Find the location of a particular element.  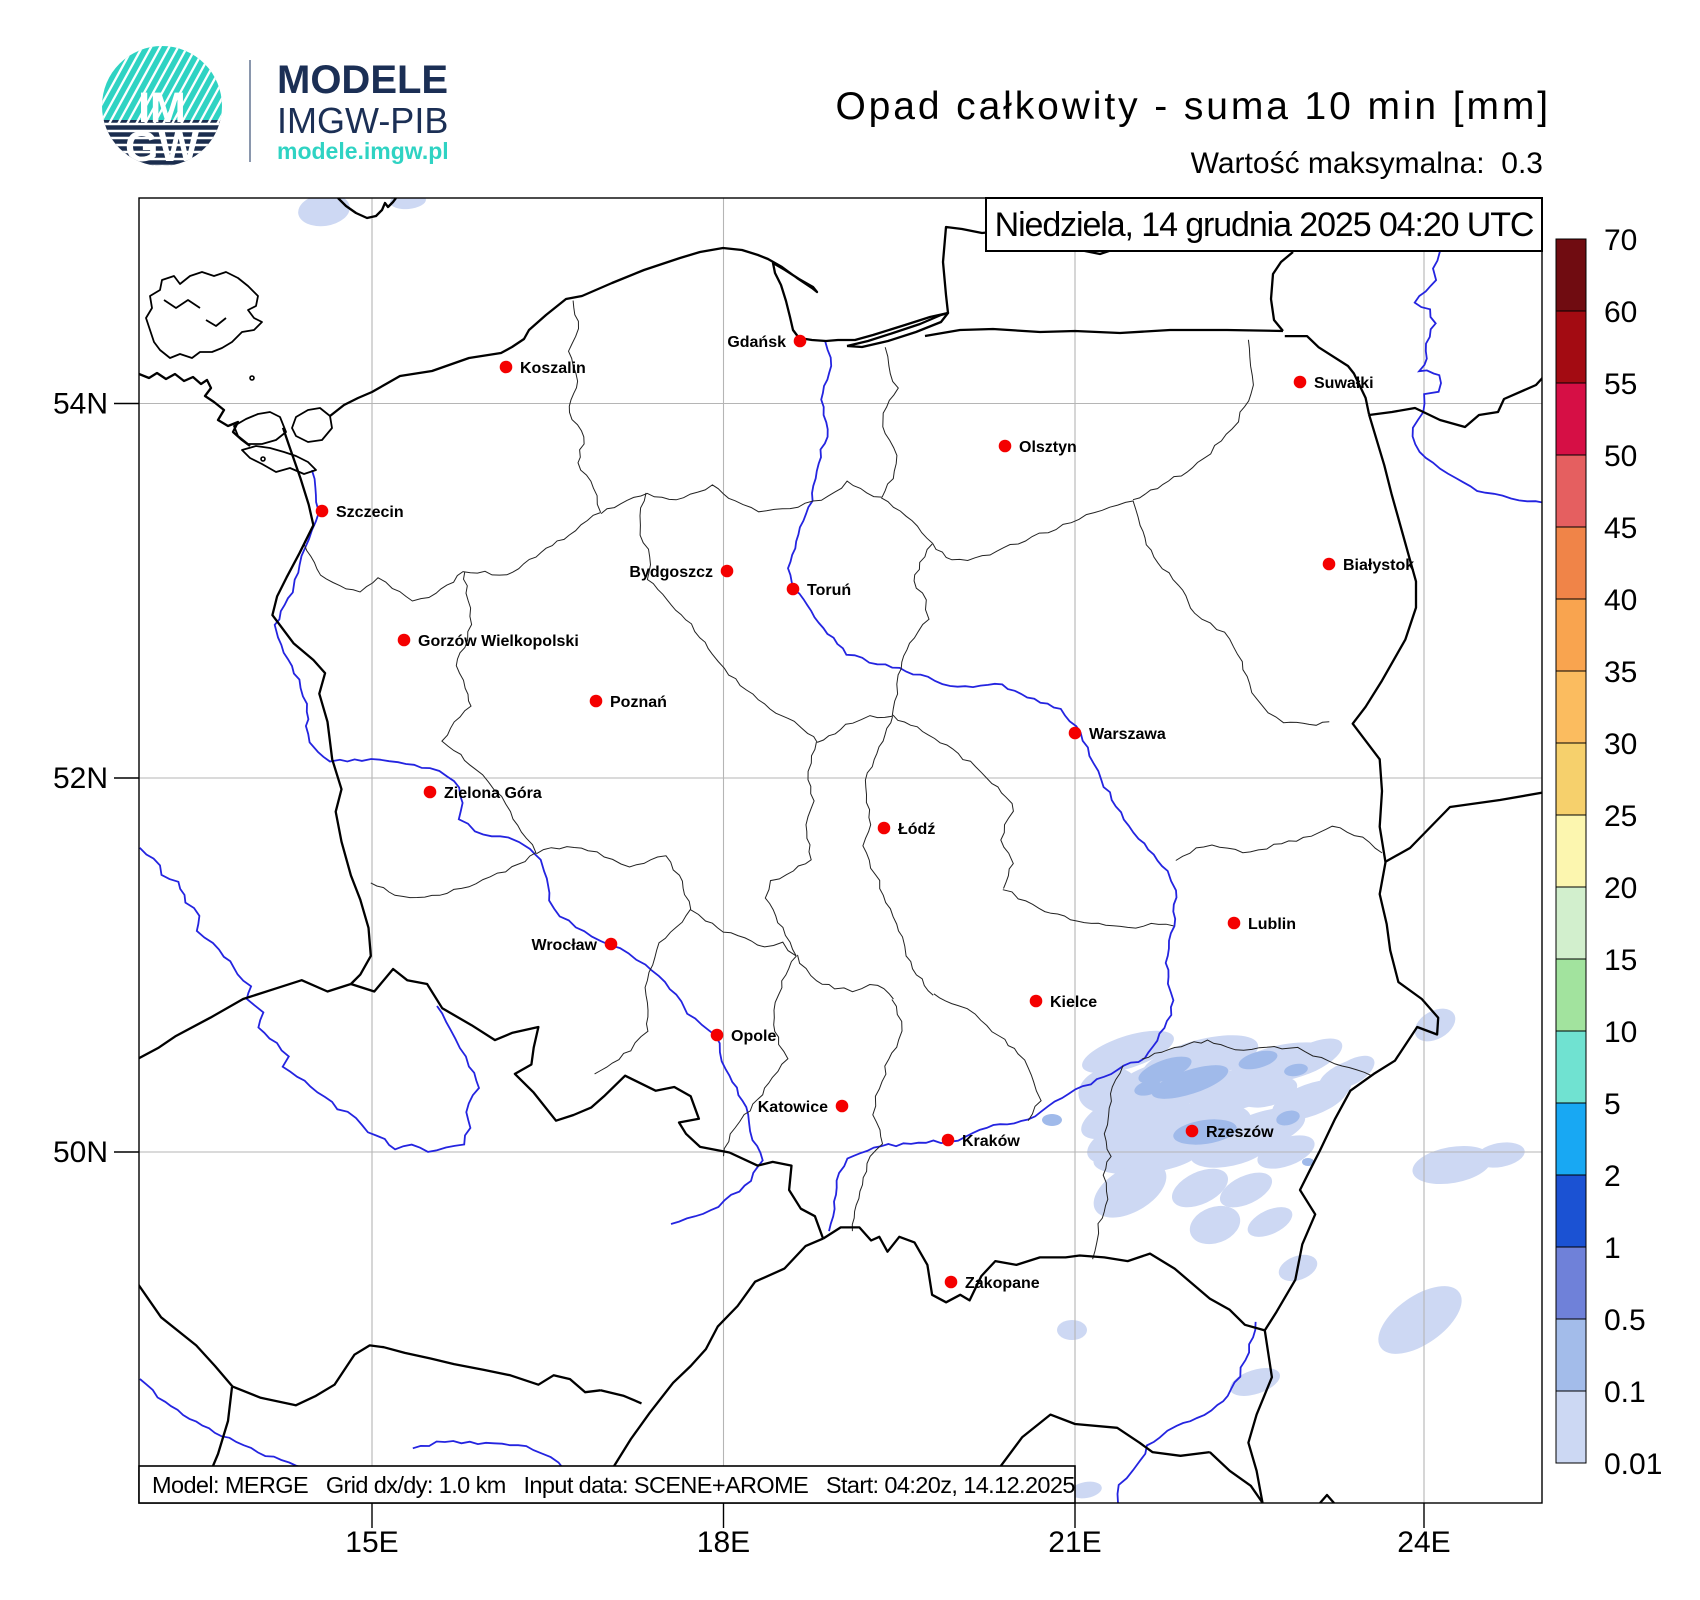

svg-text: 35 is located at coordinates (1620, 672).